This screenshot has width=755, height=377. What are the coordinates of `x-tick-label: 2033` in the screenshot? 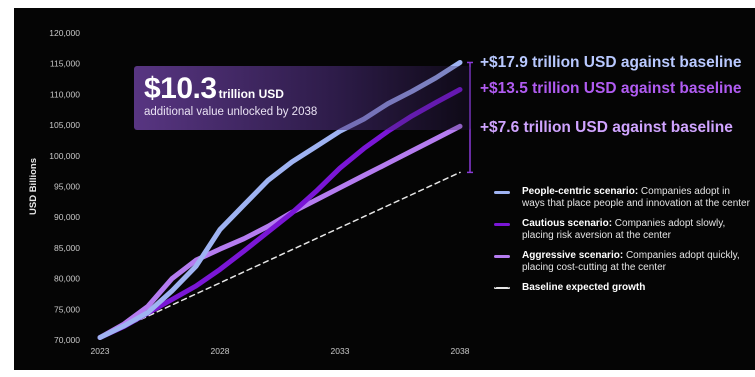 It's located at (340, 351).